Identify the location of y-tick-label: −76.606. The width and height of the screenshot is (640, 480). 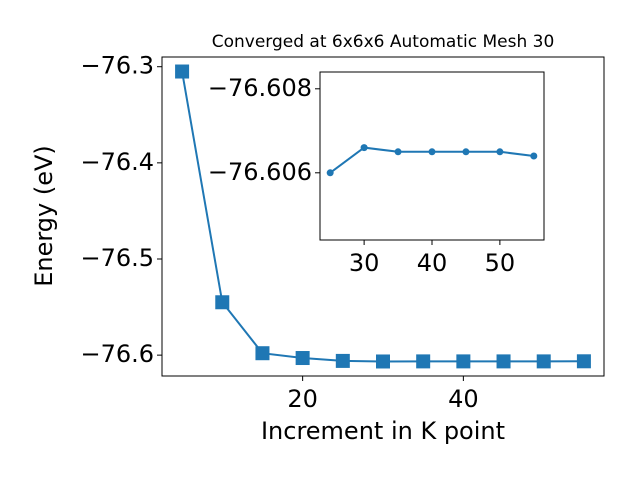
(260, 172).